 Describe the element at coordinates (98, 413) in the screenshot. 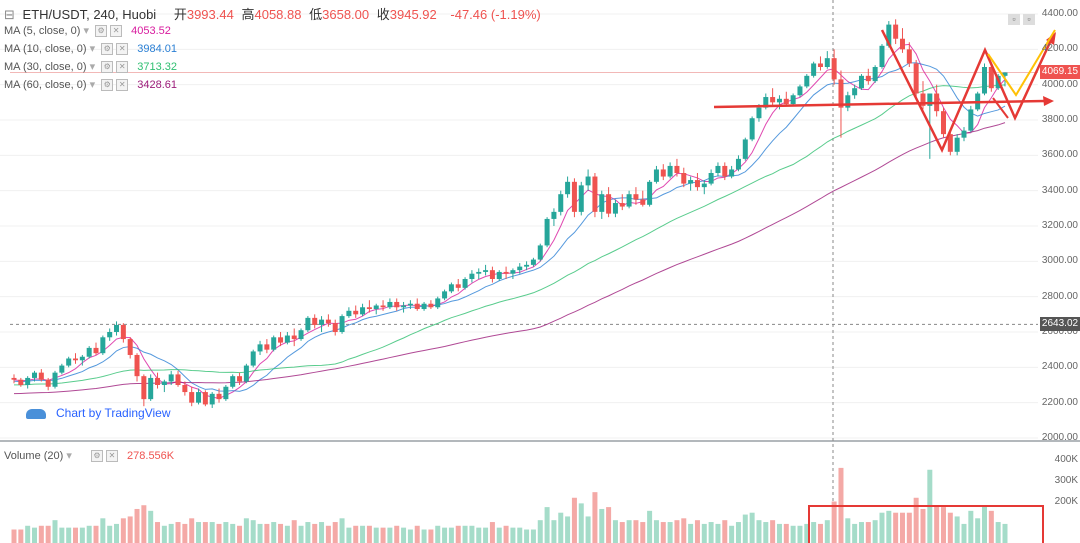

I see `tradingview-watermark: Chart by TradingView` at that location.